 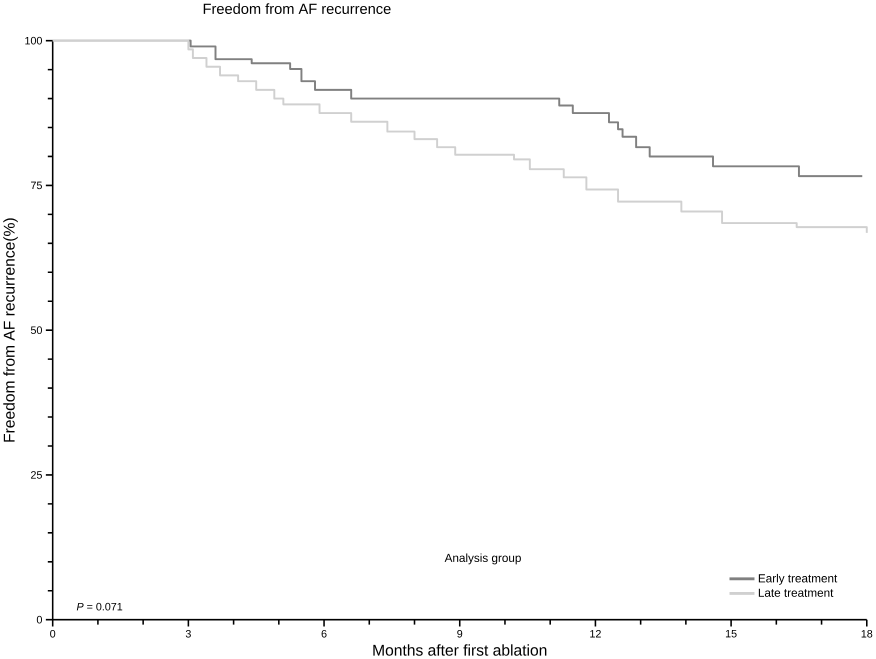 What do you see at coordinates (867, 634) in the screenshot?
I see `x-tick-label: 18` at bounding box center [867, 634].